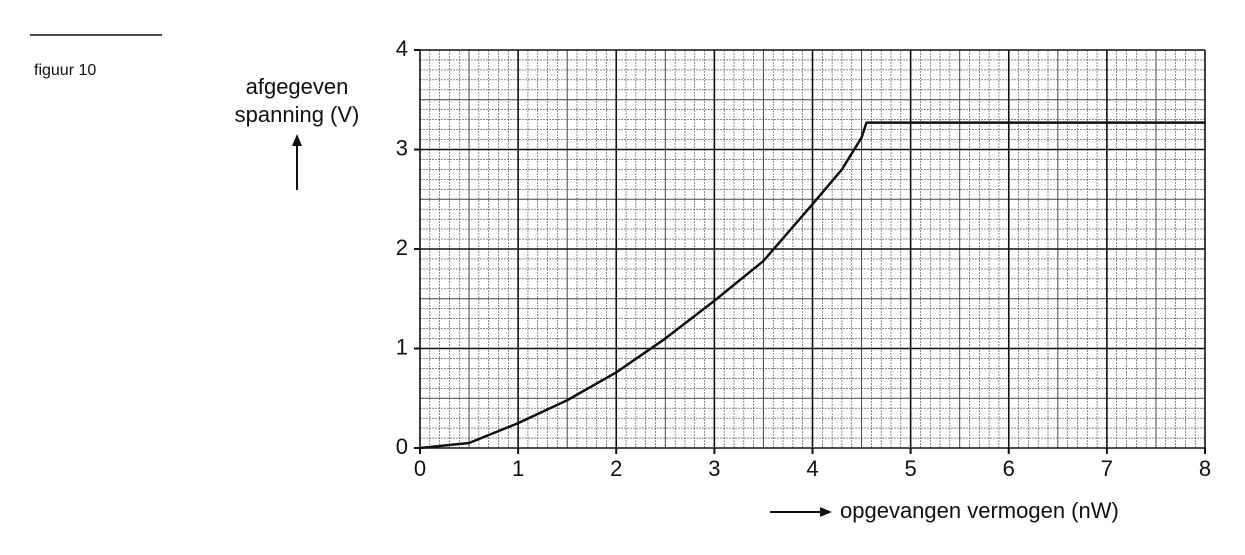  What do you see at coordinates (402, 346) in the screenshot?
I see `y-tick-label: 1` at bounding box center [402, 346].